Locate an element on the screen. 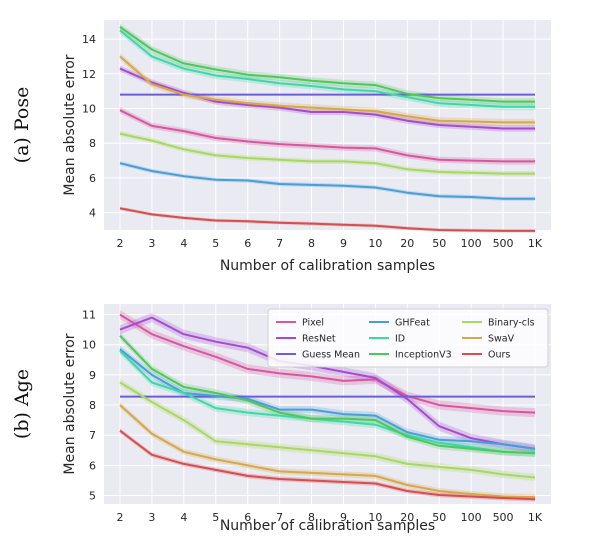  y-tick-label: 12 is located at coordinates (89, 74).